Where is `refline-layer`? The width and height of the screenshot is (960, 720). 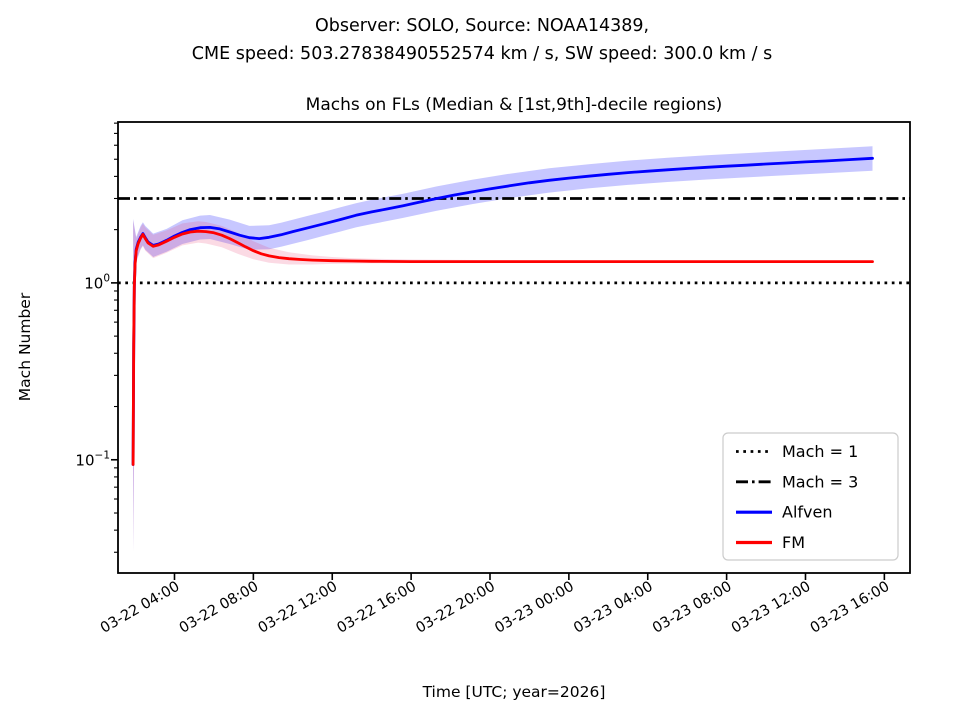
refline-layer is located at coordinates (514, 241).